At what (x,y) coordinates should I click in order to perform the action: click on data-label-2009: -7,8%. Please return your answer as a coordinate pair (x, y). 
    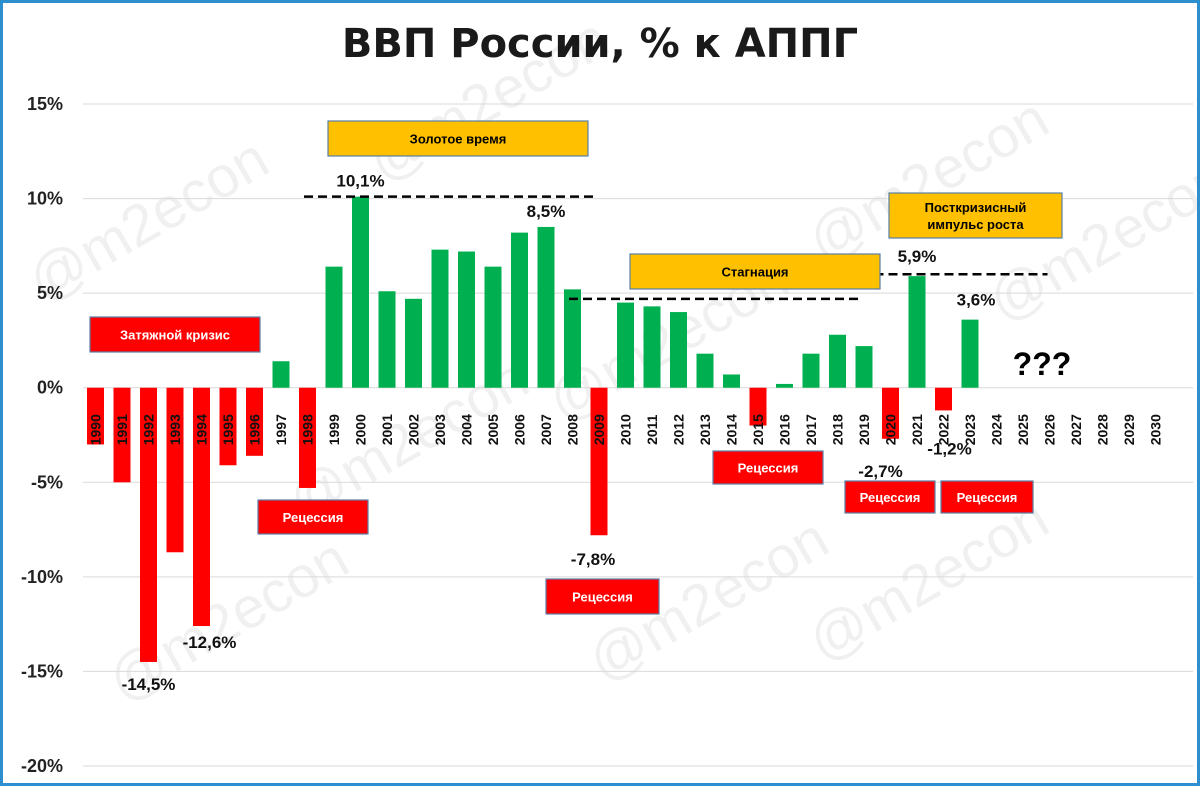
    Looking at the image, I should click on (593, 559).